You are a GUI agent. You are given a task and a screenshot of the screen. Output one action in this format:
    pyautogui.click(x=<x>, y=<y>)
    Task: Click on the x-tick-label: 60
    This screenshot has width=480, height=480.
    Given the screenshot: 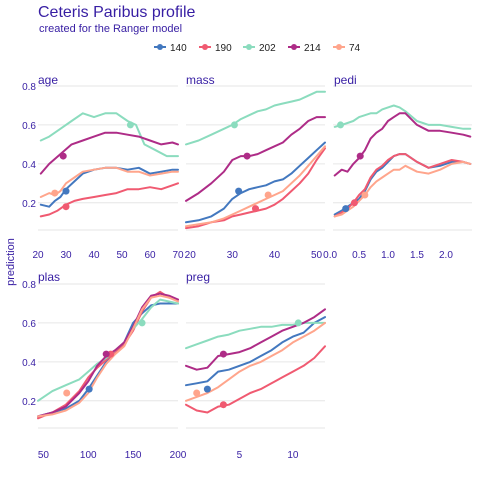 What is the action you would take?
    pyautogui.click(x=150, y=255)
    